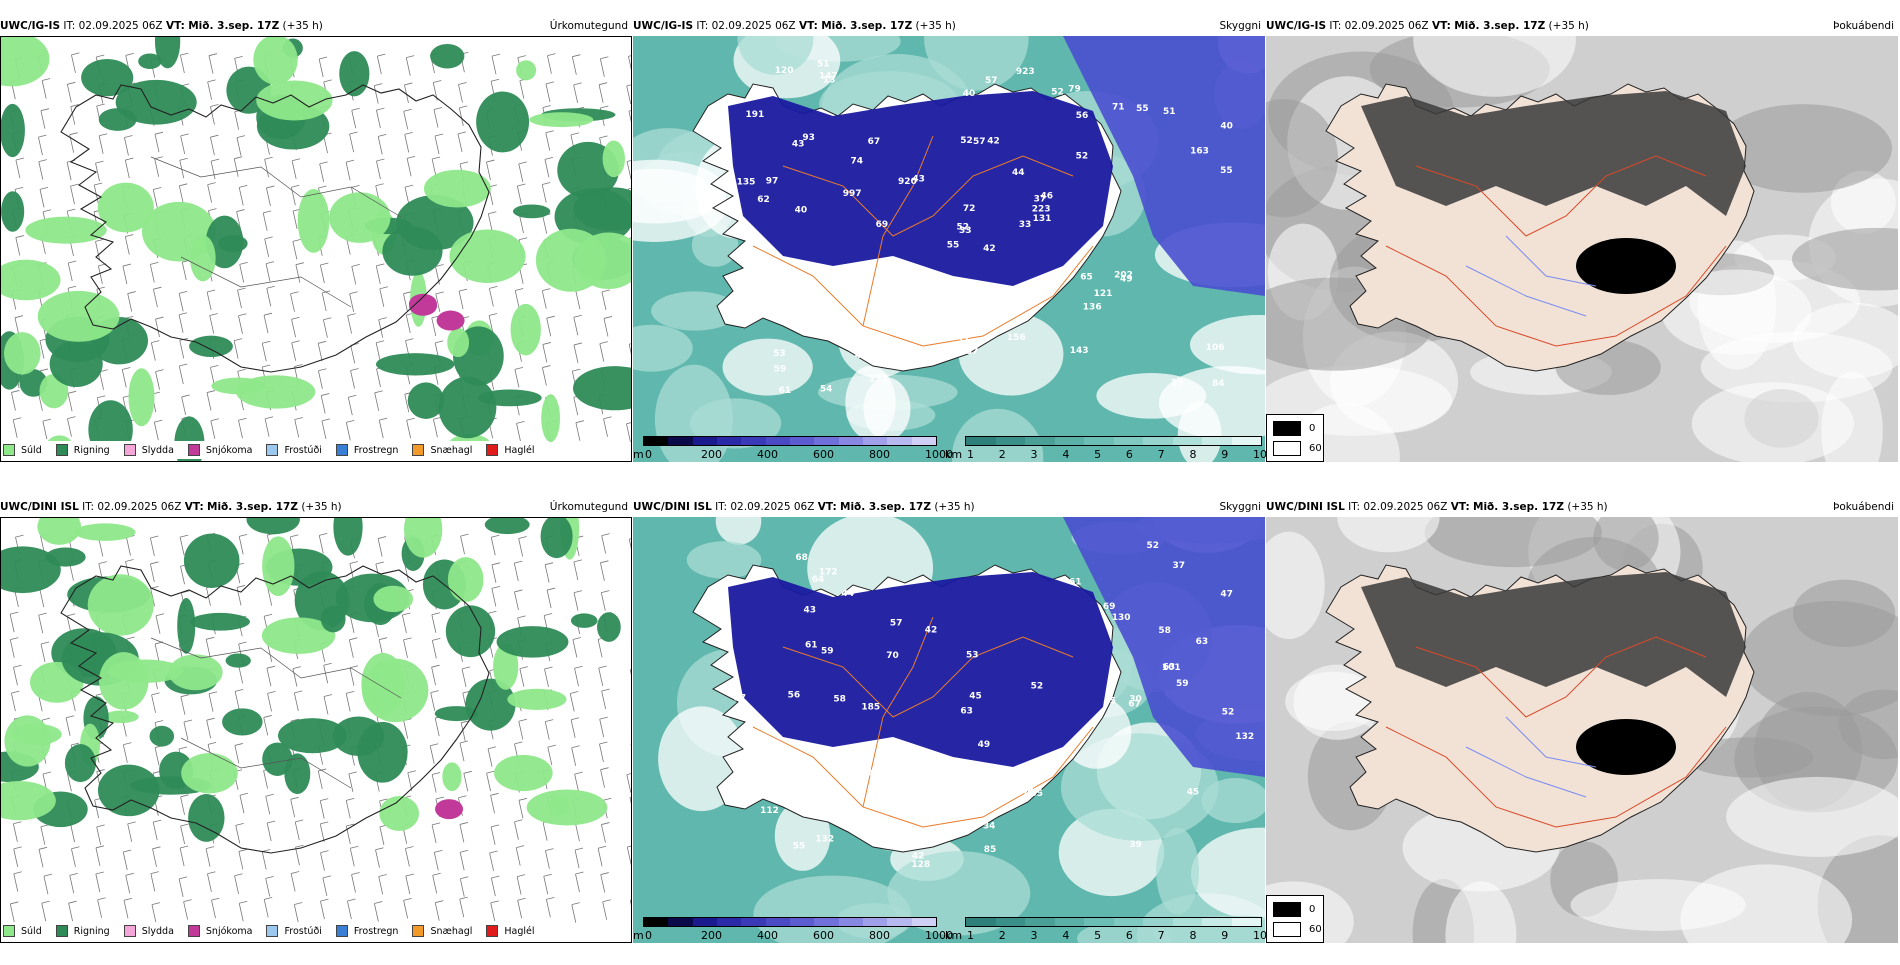 This screenshot has height=965, width=1900. Describe the element at coordinates (896, 624) in the screenshot. I see `cloud-base-label: 57` at that location.